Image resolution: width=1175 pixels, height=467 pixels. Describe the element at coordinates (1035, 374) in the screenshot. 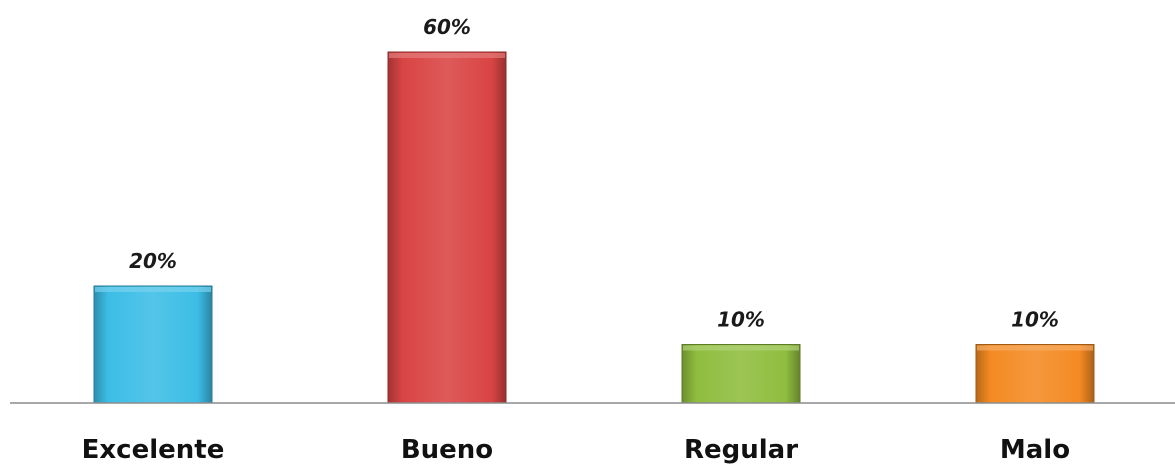

I see `bar-malo` at that location.